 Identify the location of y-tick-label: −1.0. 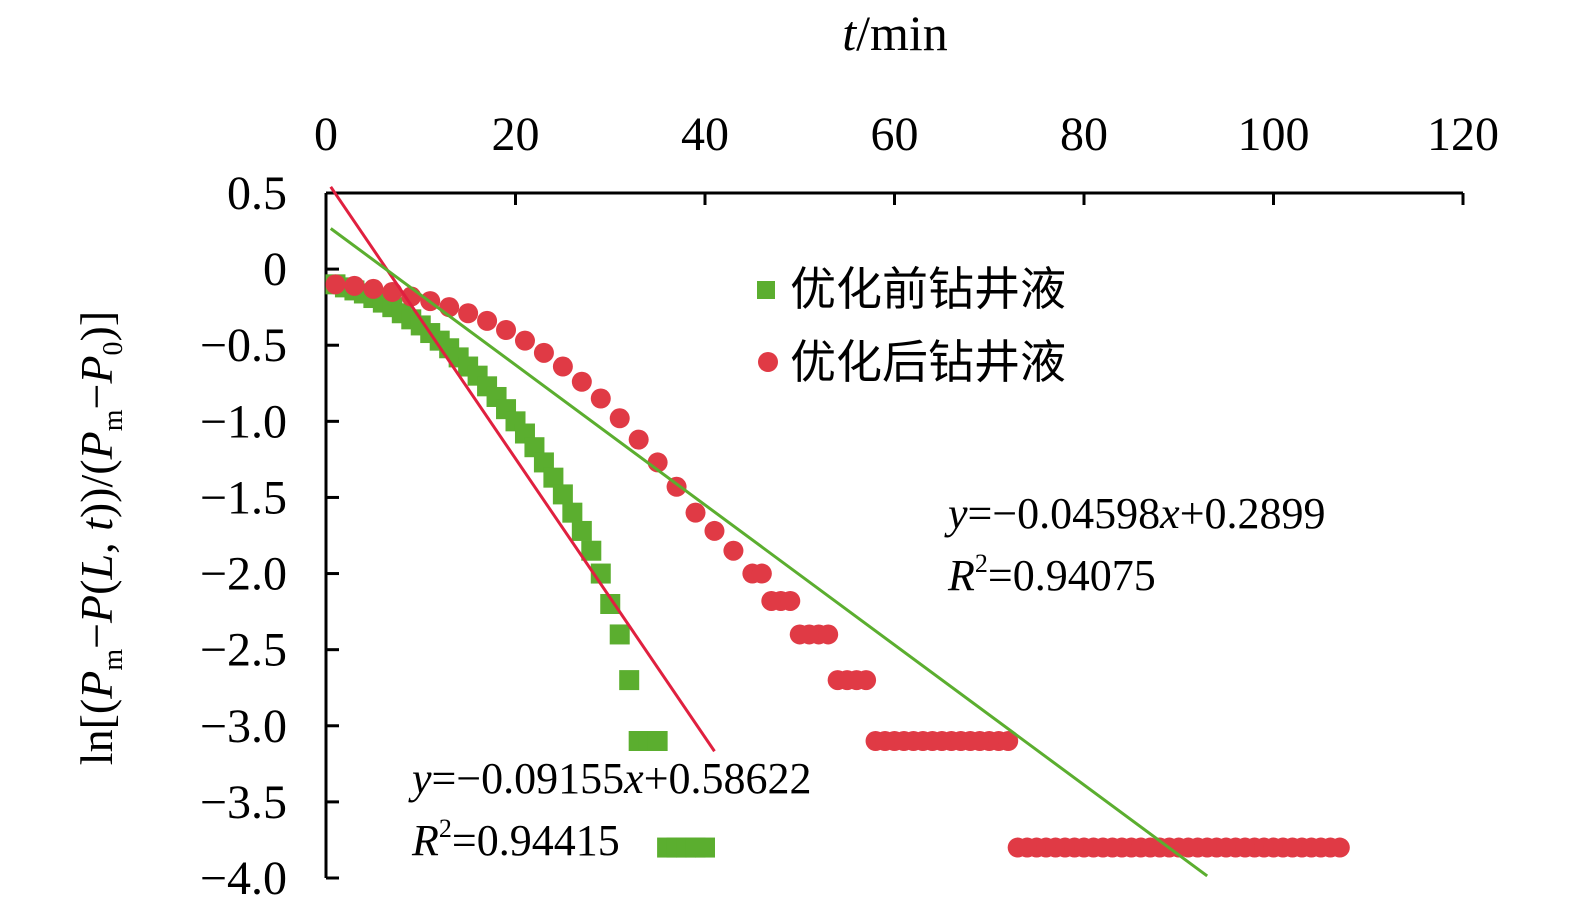
(243, 421).